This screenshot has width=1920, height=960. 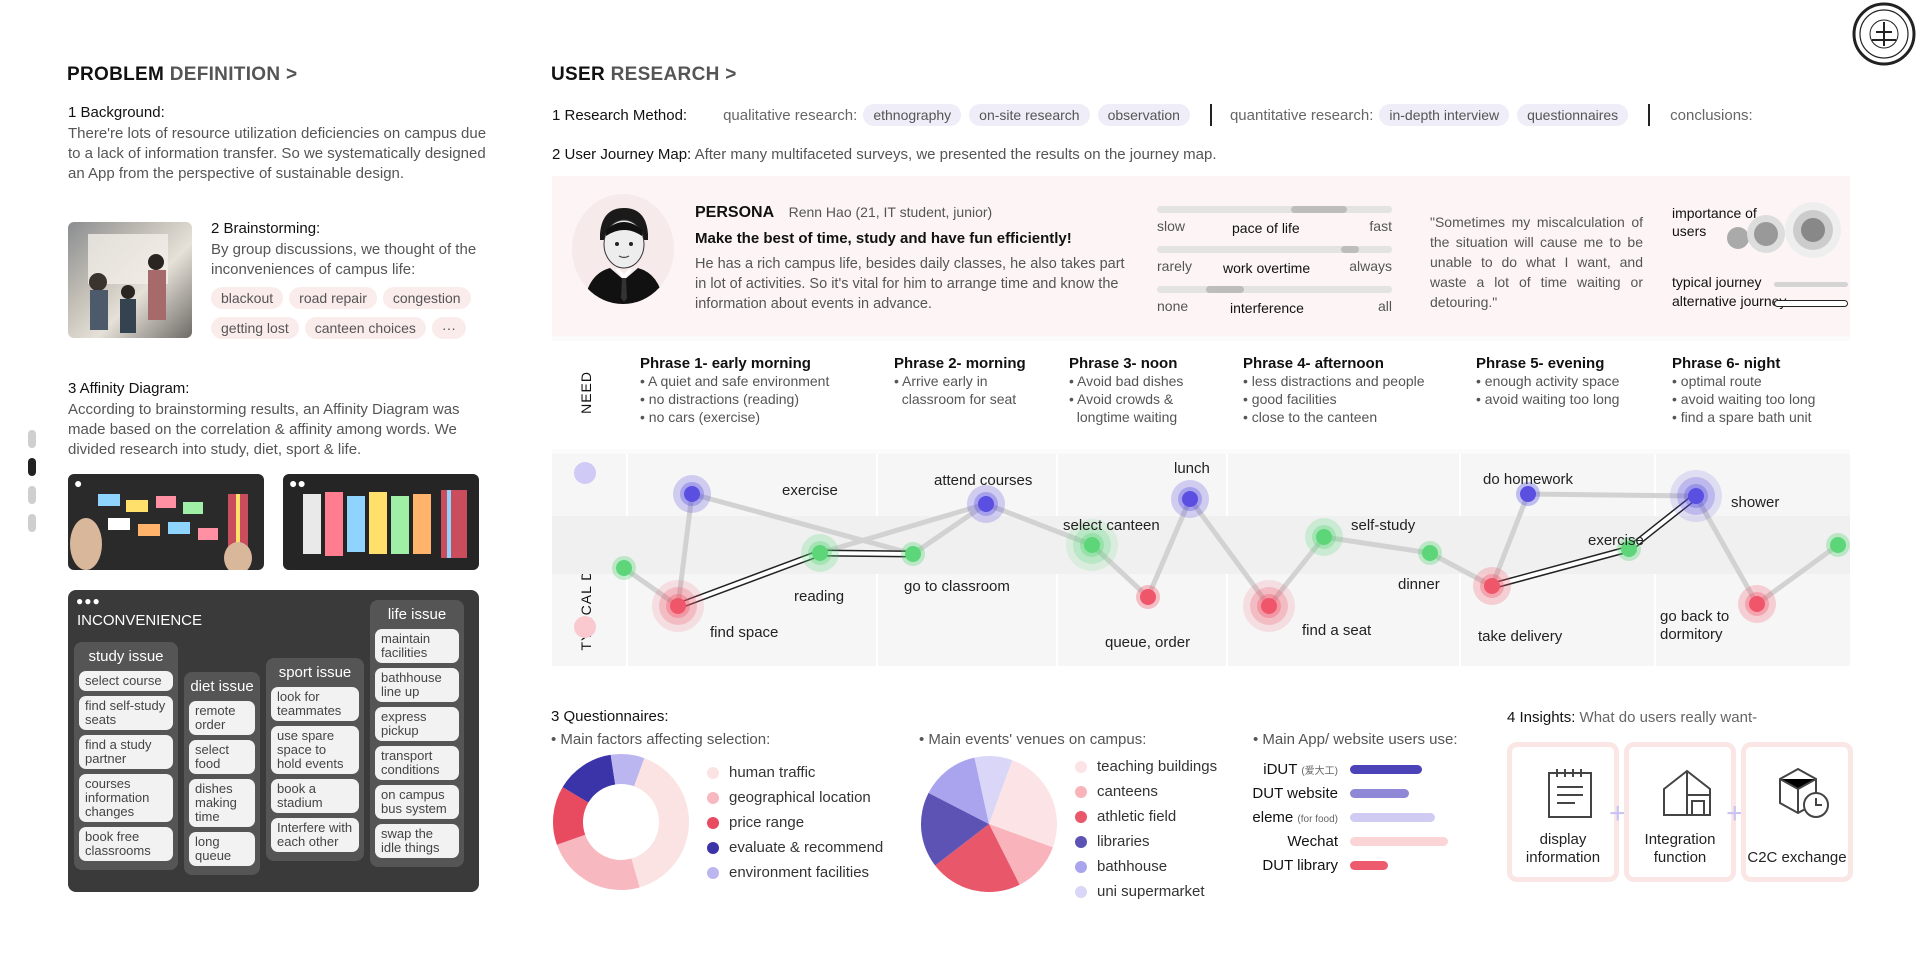 I want to click on house-icon, so click(x=1687, y=792).